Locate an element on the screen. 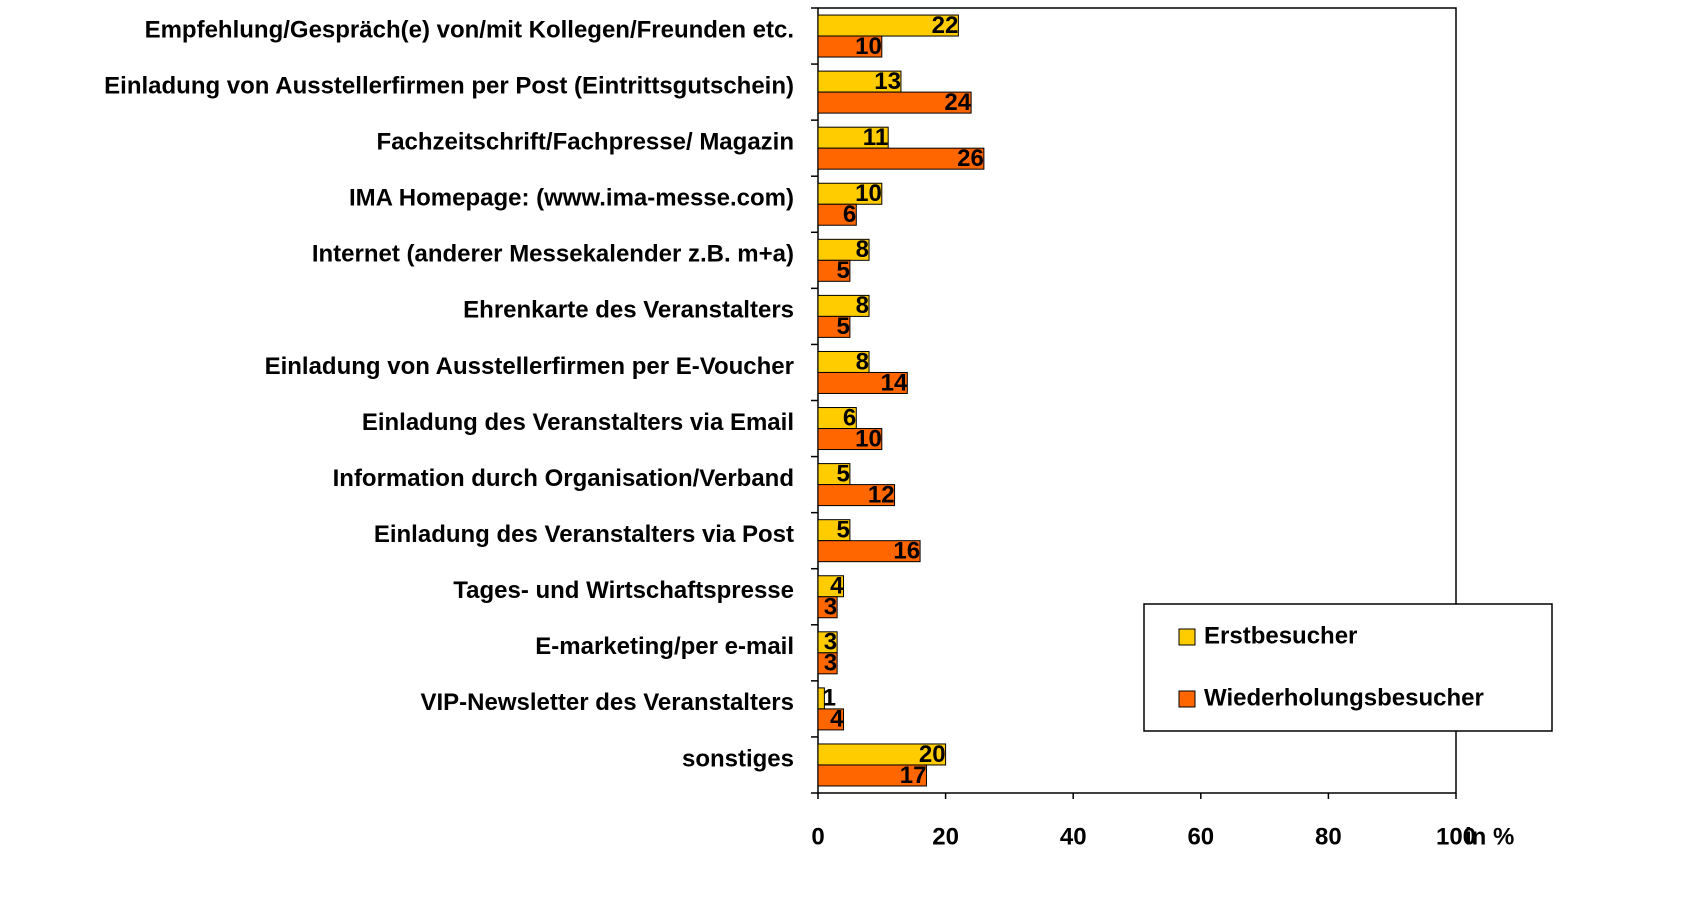  legend-label: Erstbesucher is located at coordinates (1280, 635).